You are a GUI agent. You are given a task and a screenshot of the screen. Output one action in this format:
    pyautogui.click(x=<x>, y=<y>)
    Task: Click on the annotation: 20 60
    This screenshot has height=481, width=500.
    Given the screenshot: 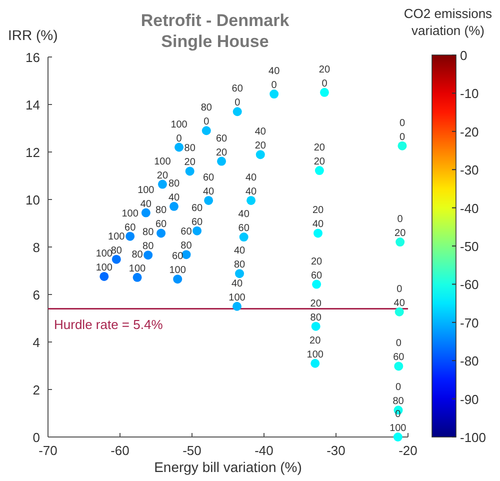 What is the action you would take?
    pyautogui.click(x=316, y=269)
    